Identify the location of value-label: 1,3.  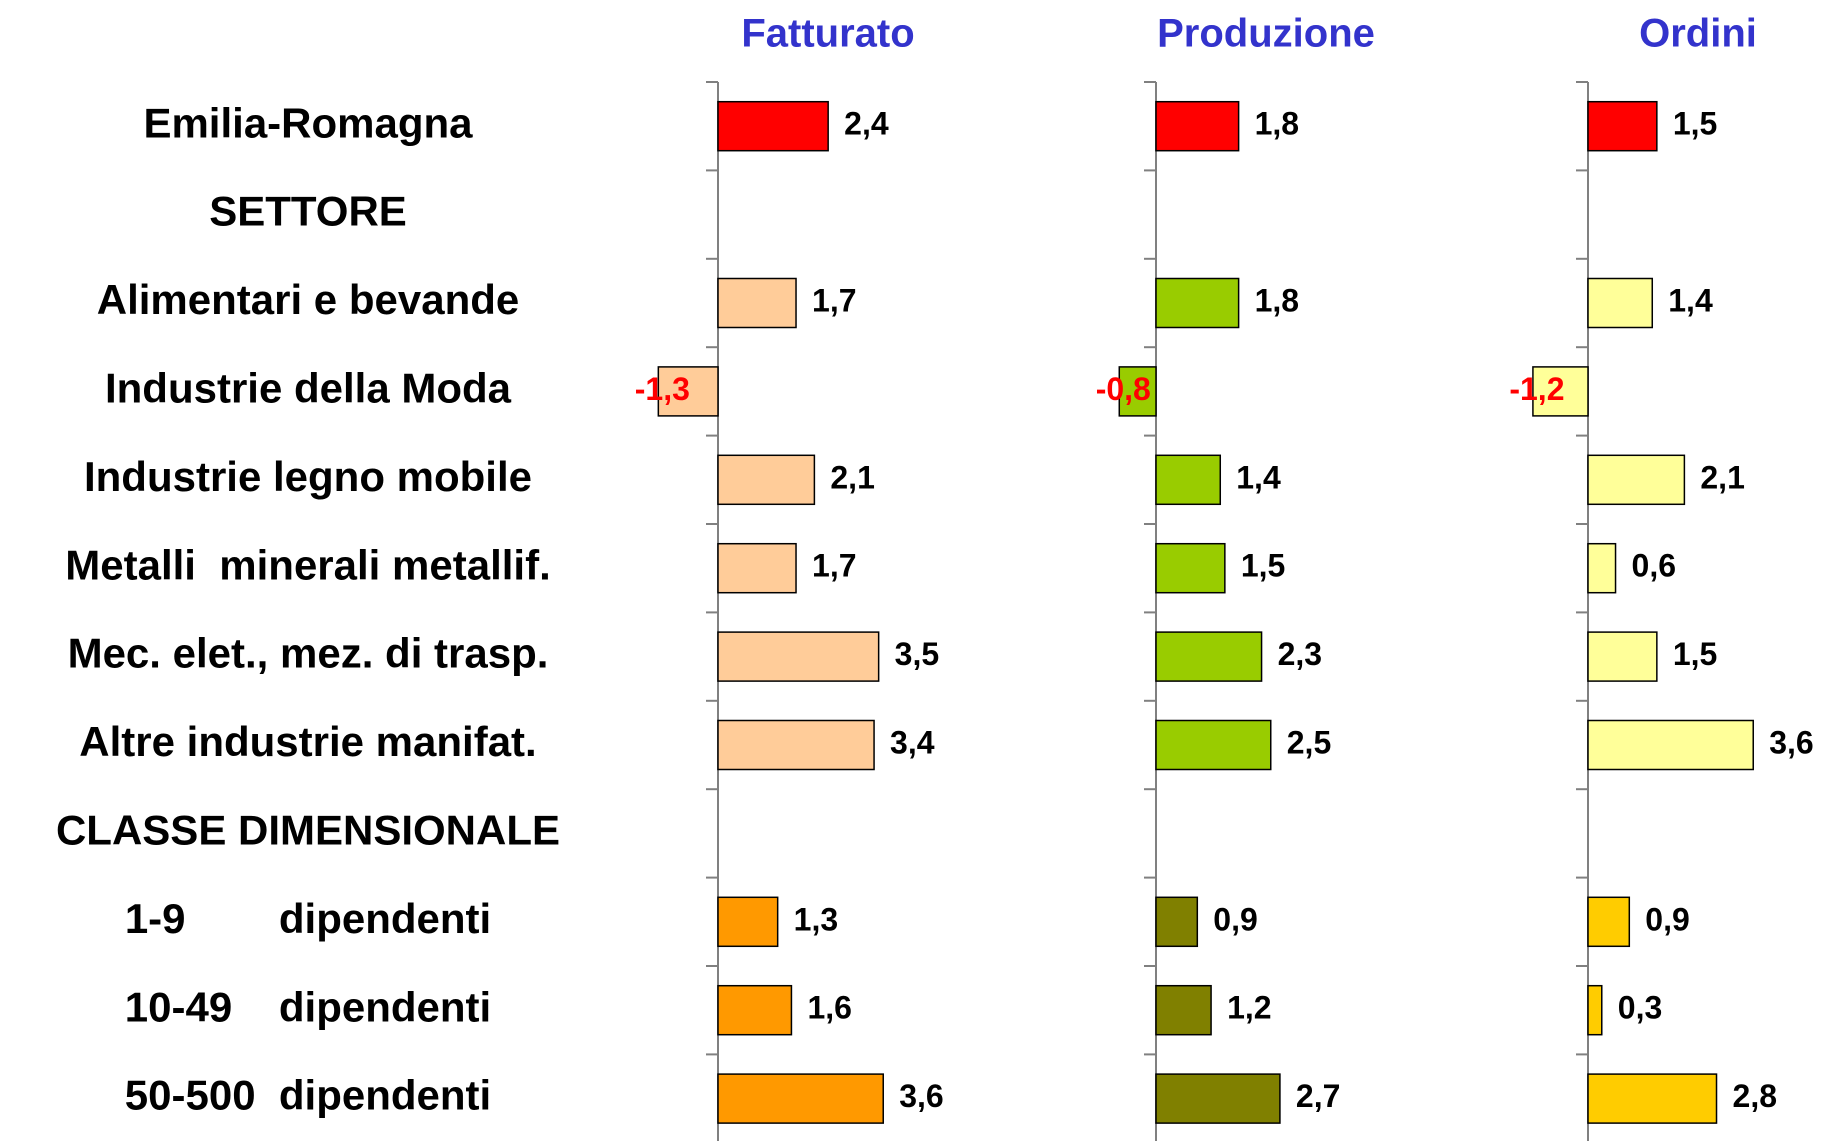
(816, 919).